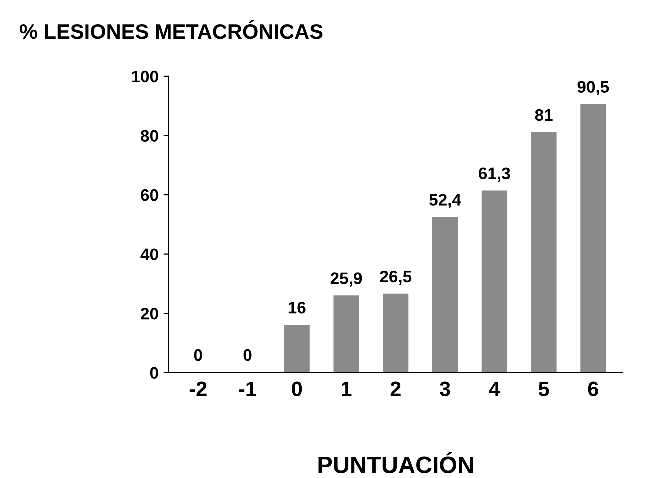 This screenshot has width=649, height=478. What do you see at coordinates (395, 463) in the screenshot?
I see `x-axis-title: PUNTUACIÓN` at bounding box center [395, 463].